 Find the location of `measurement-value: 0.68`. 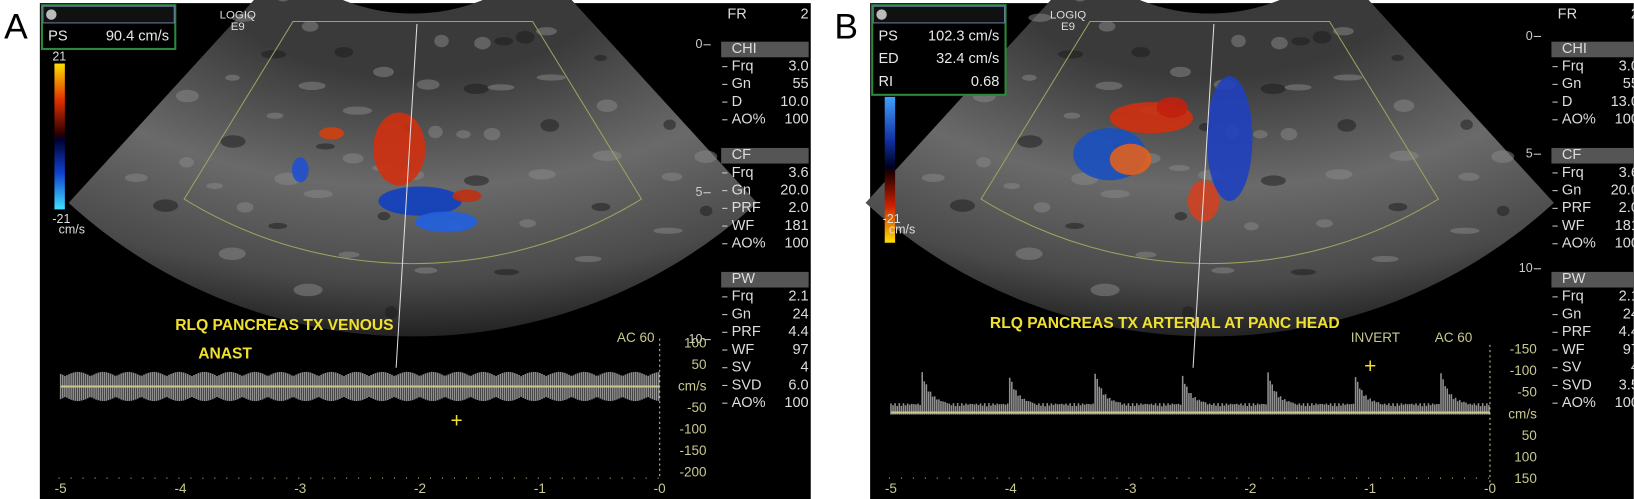

measurement-value: 0.68 is located at coordinates (985, 82).